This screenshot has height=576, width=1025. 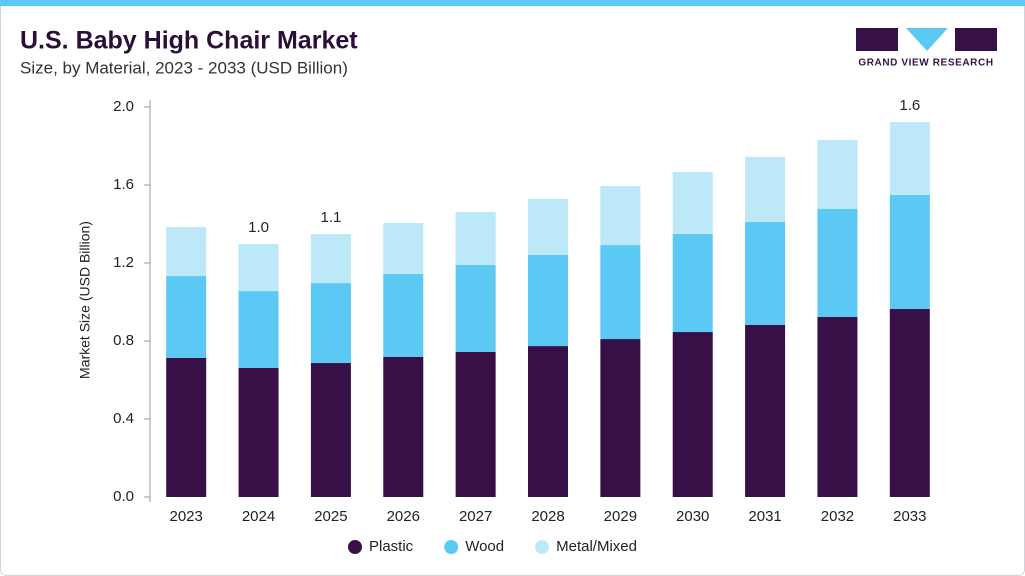 I want to click on x-tick-label: 2031, so click(x=764, y=516).